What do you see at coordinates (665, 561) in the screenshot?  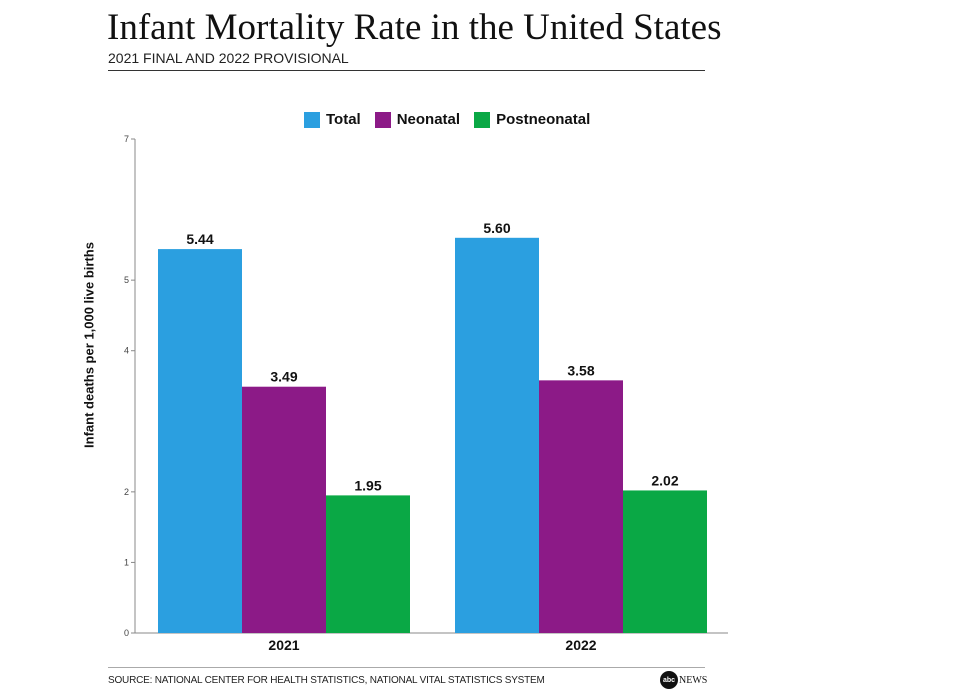 I see `bar-postneonatal-2022` at bounding box center [665, 561].